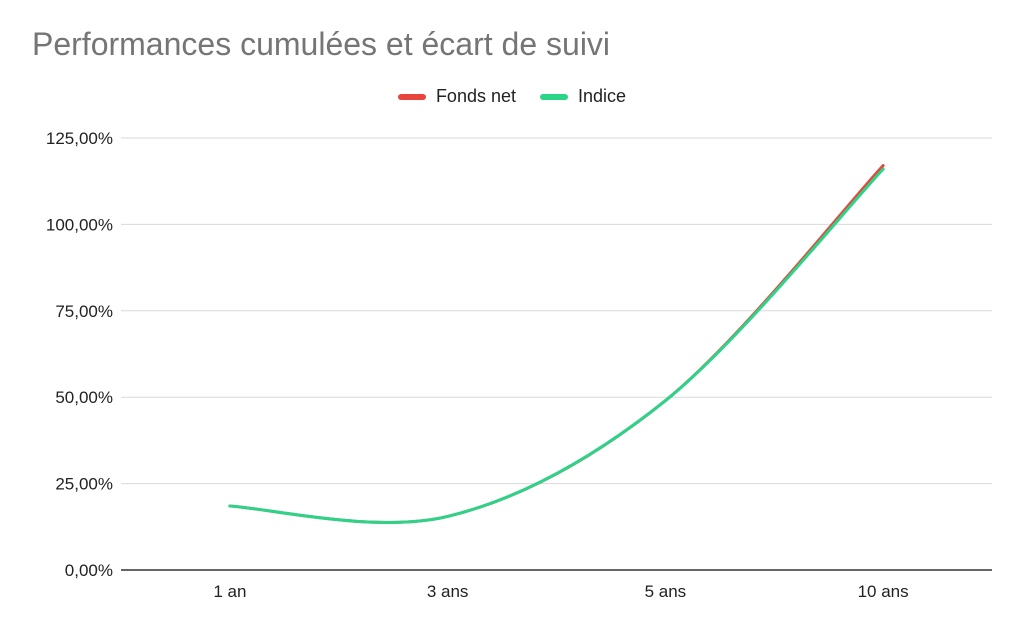 The image size is (1024, 633). I want to click on chart-title: Performances cumulées et écart de suivi, so click(321, 44).